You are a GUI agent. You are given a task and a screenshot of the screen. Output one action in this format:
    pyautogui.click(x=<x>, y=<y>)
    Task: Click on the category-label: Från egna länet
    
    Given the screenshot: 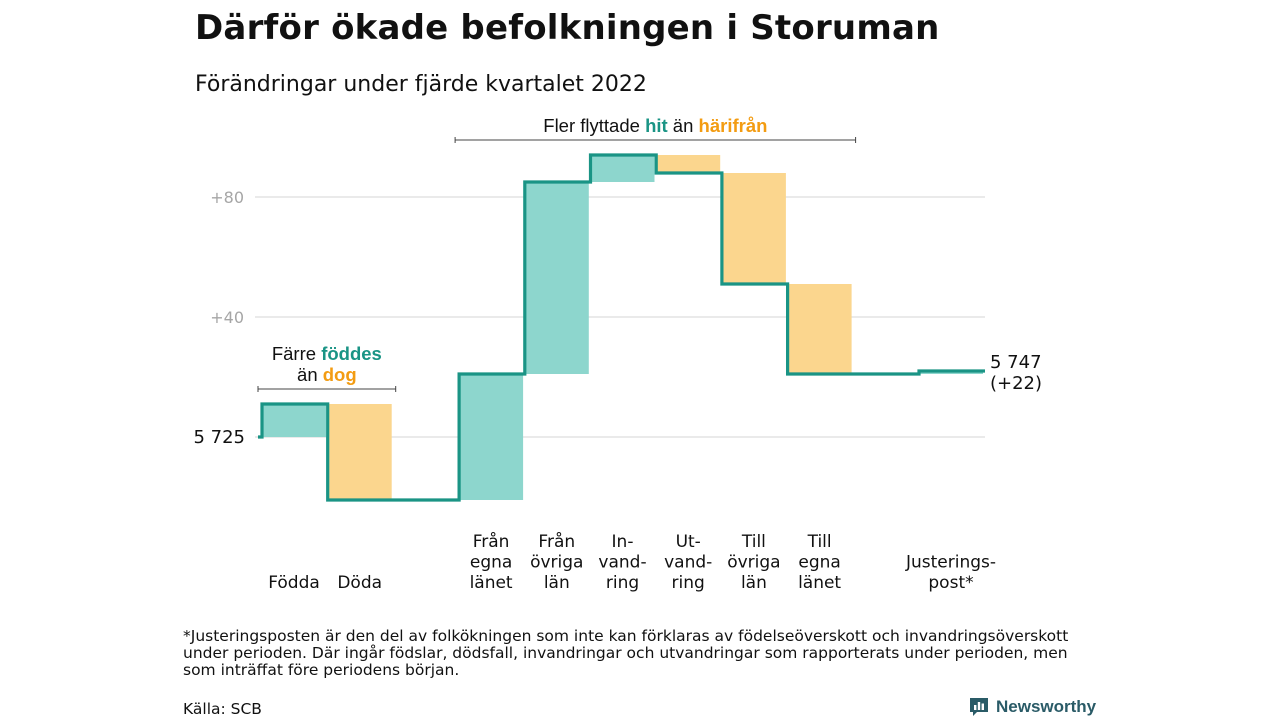 What is the action you would take?
    pyautogui.click(x=491, y=562)
    